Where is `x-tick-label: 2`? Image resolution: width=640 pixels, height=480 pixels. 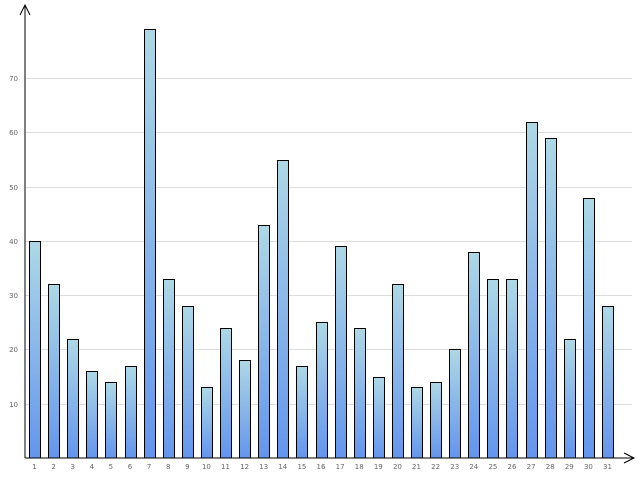
x-tick-label: 2 is located at coordinates (53, 467).